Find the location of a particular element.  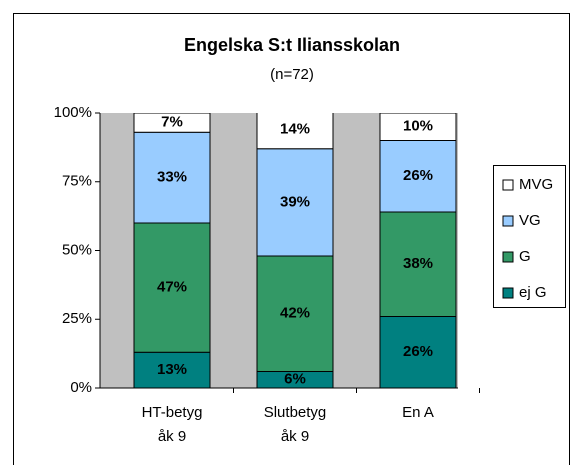

data-label: 39% is located at coordinates (295, 201).